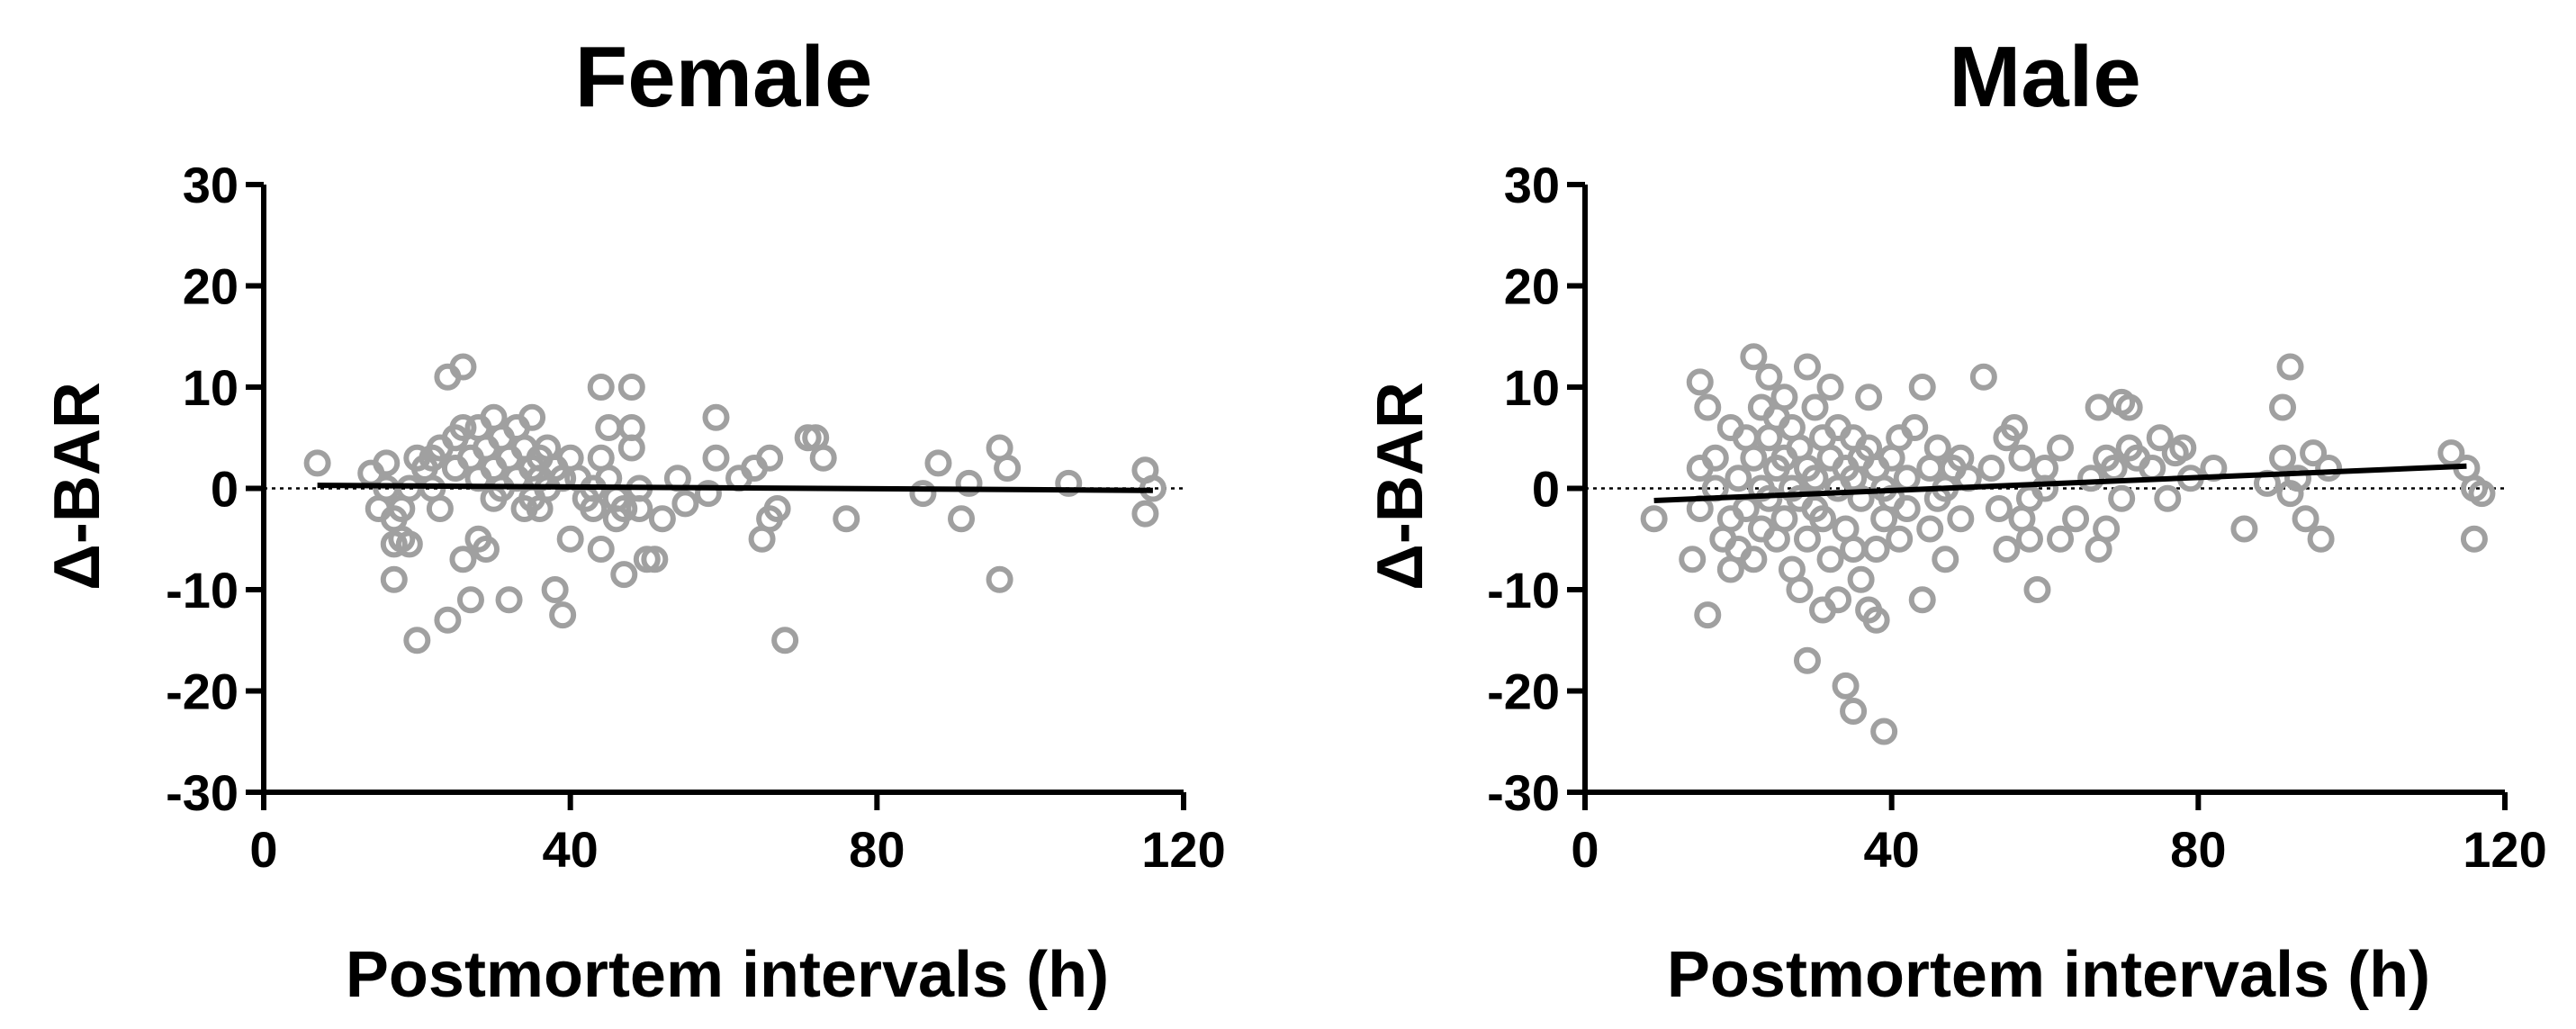 This screenshot has height=1029, width=2576. What do you see at coordinates (724, 77) in the screenshot?
I see `chart-title: Female` at bounding box center [724, 77].